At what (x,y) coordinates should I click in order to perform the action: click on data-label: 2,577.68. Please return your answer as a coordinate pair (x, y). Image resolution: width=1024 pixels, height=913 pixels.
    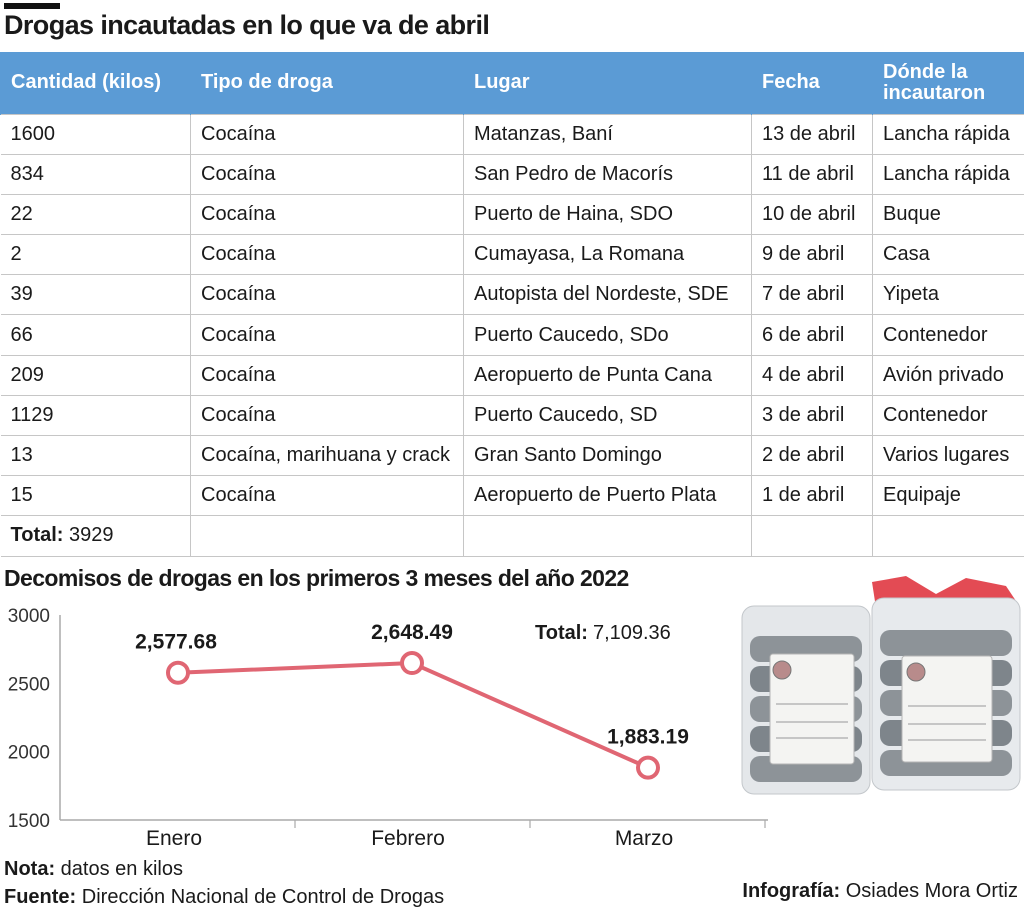
    Looking at the image, I should click on (176, 642).